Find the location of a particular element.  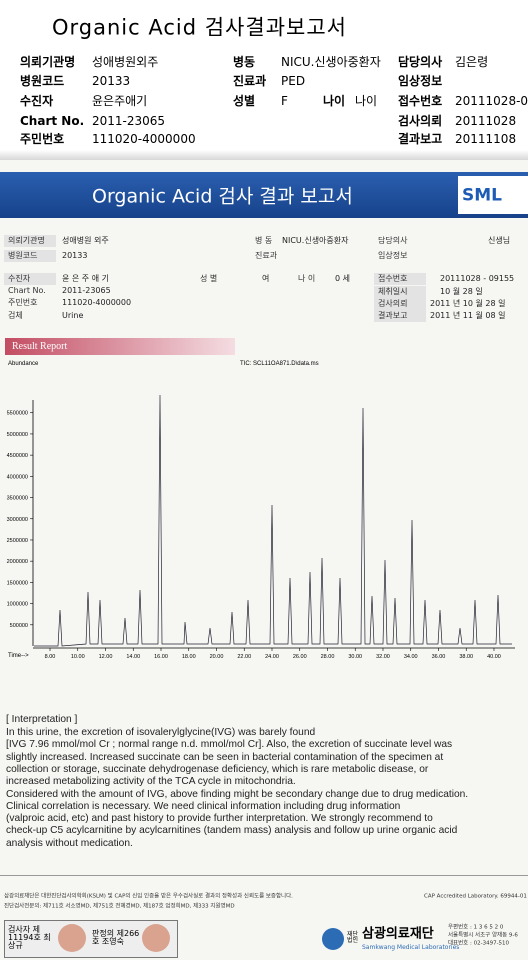

judge: 판정의 제266호 조영숙 is located at coordinates (116, 937).